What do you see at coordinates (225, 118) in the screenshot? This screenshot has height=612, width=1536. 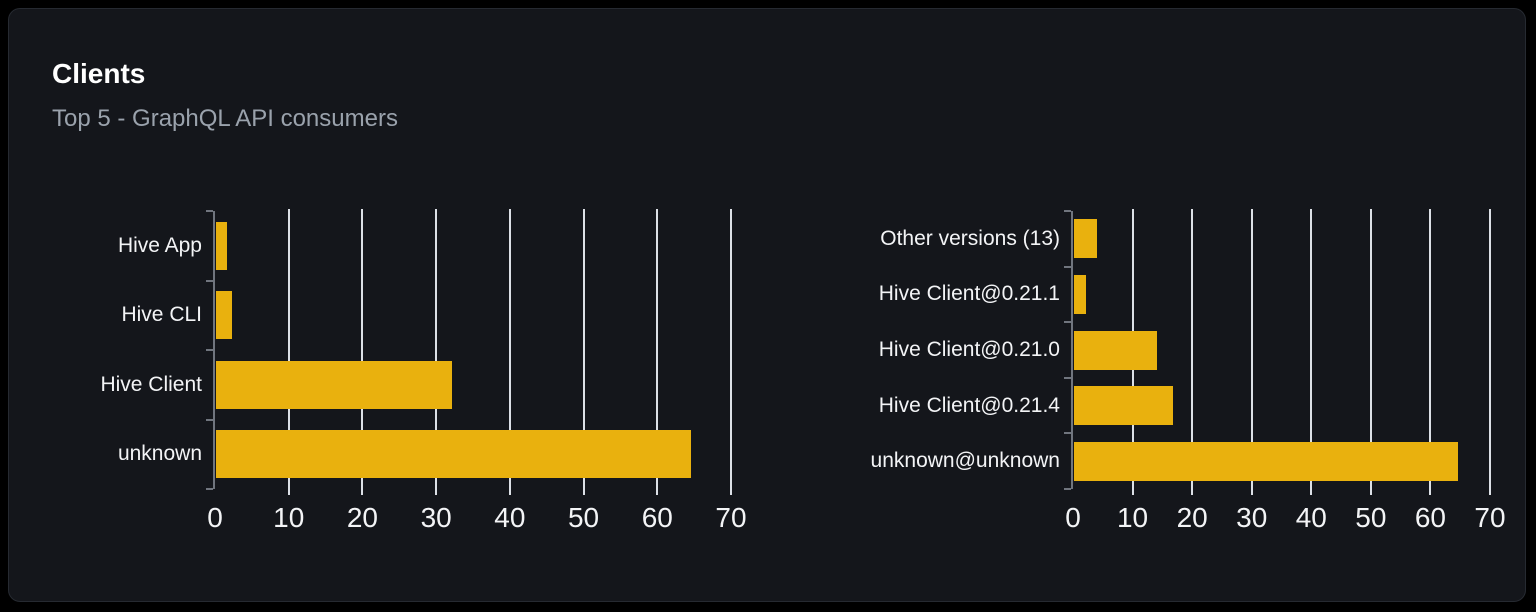 I see `card-subtitle: Top 5 - GraphQL API consumers` at bounding box center [225, 118].